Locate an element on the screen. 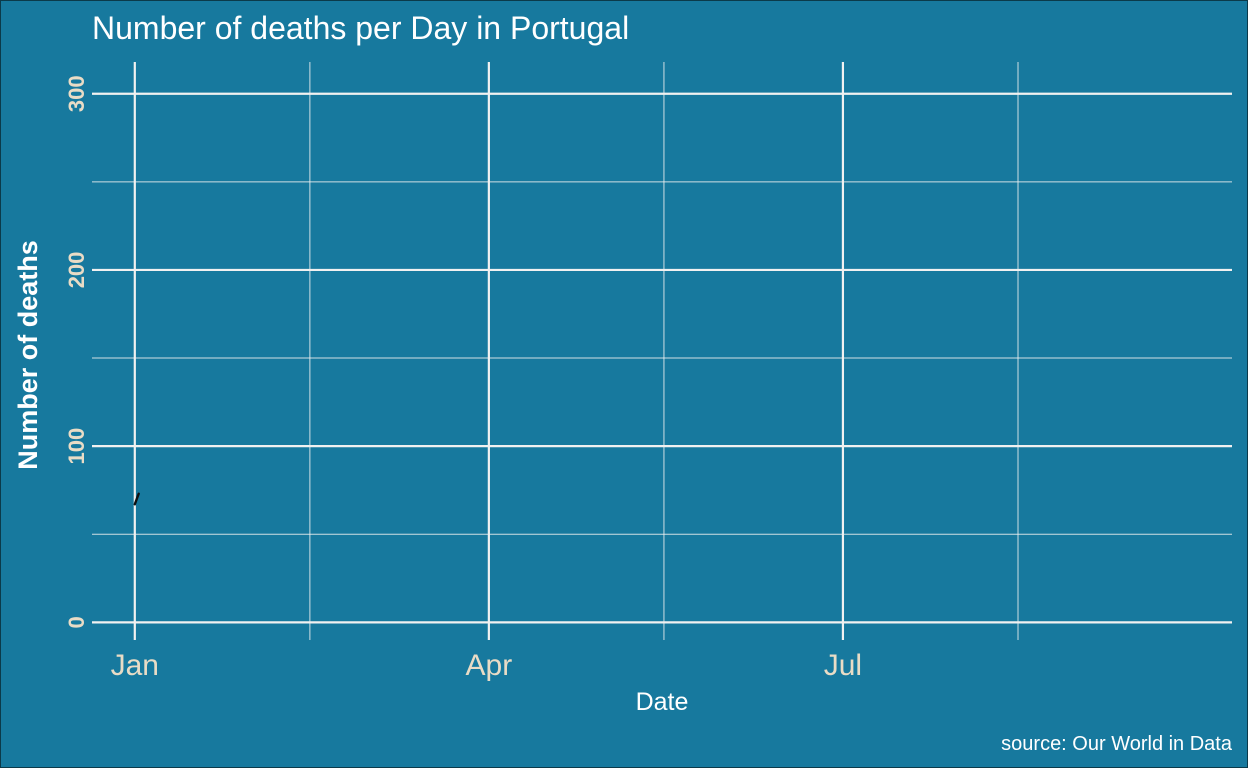 This screenshot has width=1248, height=768. y-tick-label: 300 is located at coordinates (76, 93).